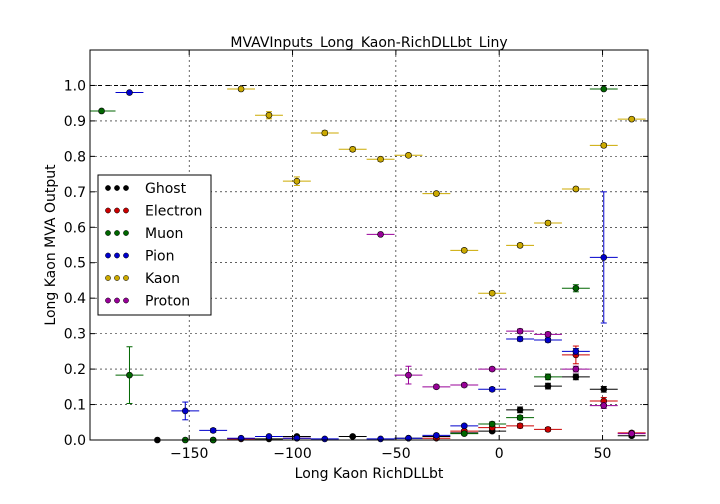  What do you see at coordinates (75, 86) in the screenshot?
I see `y-tick-label: 1.0` at bounding box center [75, 86].